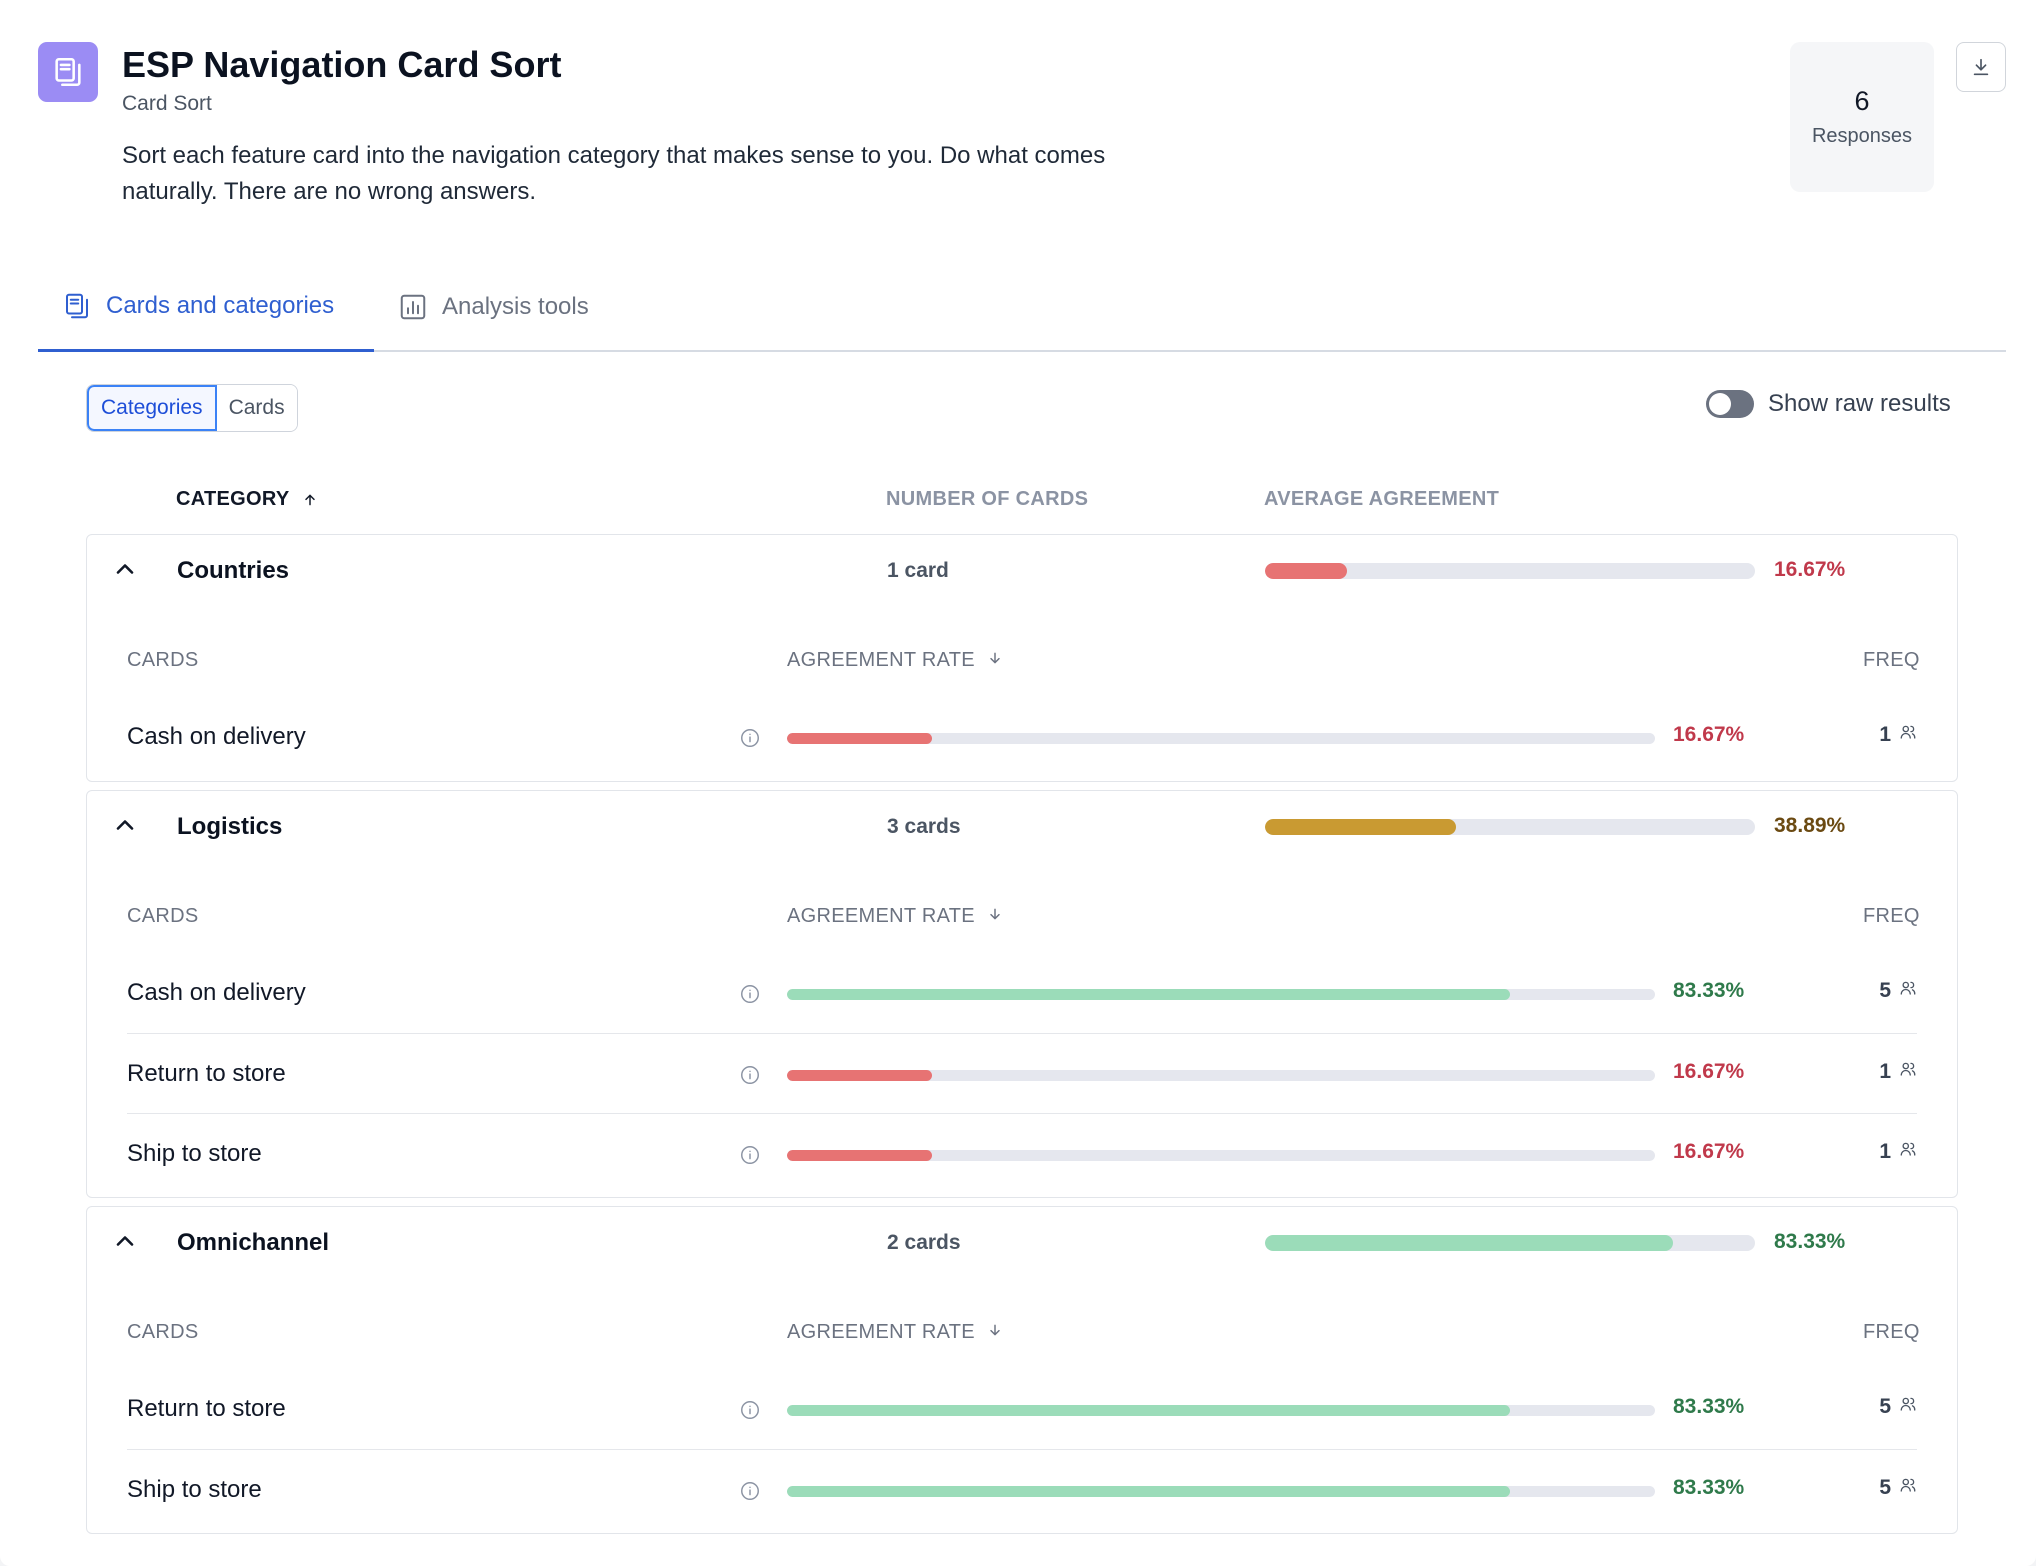  I want to click on arrow-up-icon, so click(309, 499).